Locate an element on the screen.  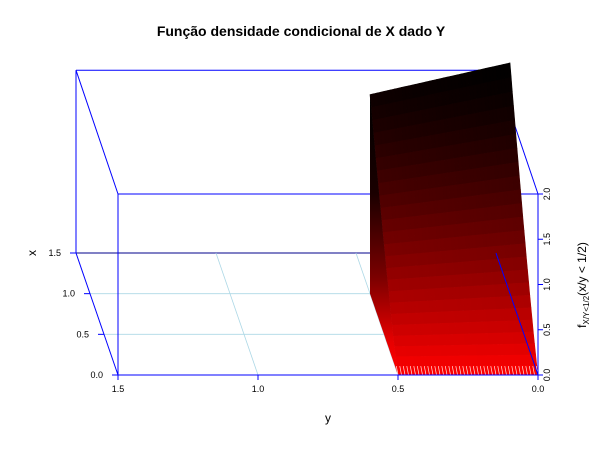
y-tick-label: 0.0 is located at coordinates (538, 389).